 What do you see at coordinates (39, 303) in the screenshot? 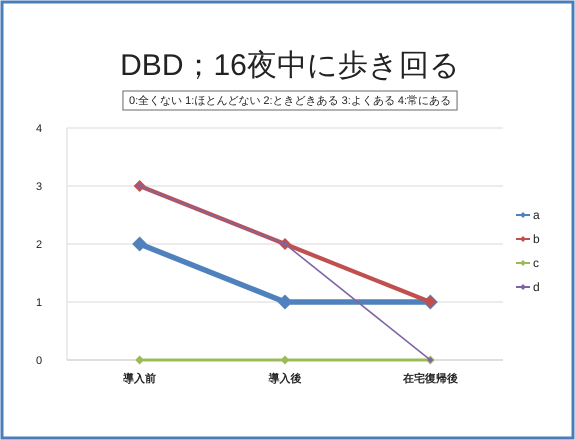
I see `y-tick-label: 1` at bounding box center [39, 303].